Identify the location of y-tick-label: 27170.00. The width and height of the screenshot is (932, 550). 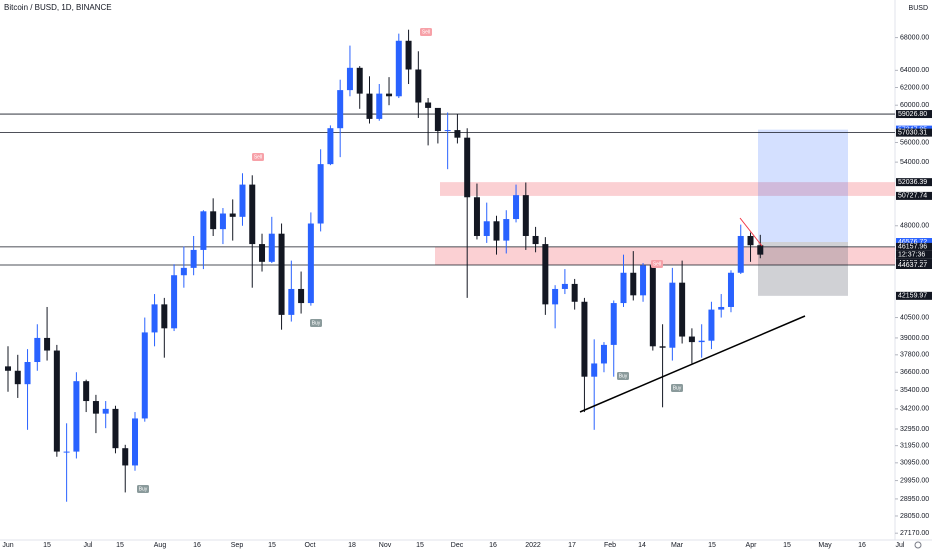
(914, 533).